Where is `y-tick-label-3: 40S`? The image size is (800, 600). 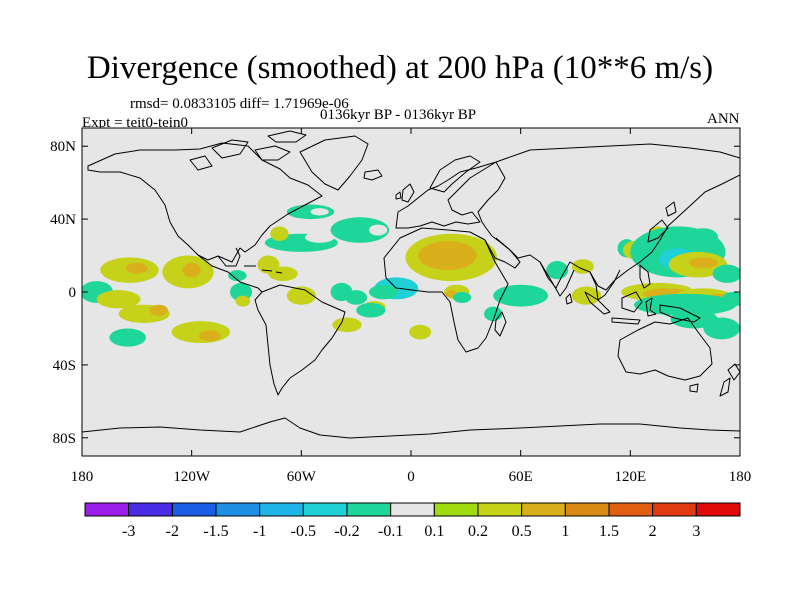
y-tick-label-3: 40S is located at coordinates (64, 366).